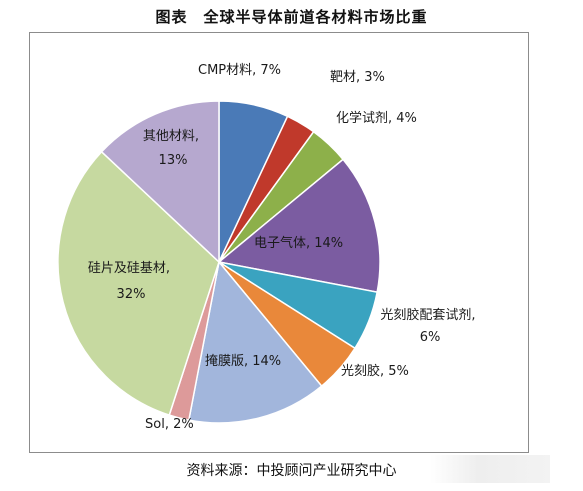  I want to click on slice-label-mask: 掩膜版, 14%, so click(243, 361).